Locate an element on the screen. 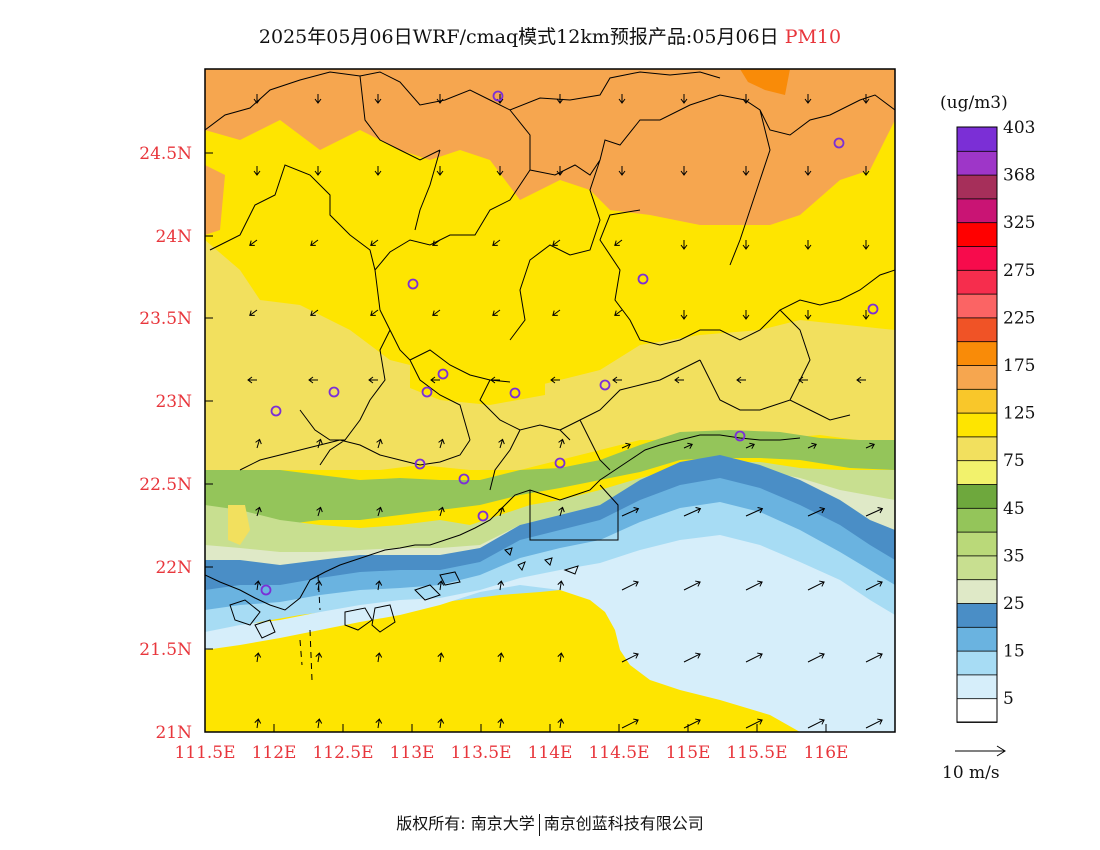 Image resolution: width=1100 pixels, height=850 pixels. field-225-band is located at coordinates (765, 82).